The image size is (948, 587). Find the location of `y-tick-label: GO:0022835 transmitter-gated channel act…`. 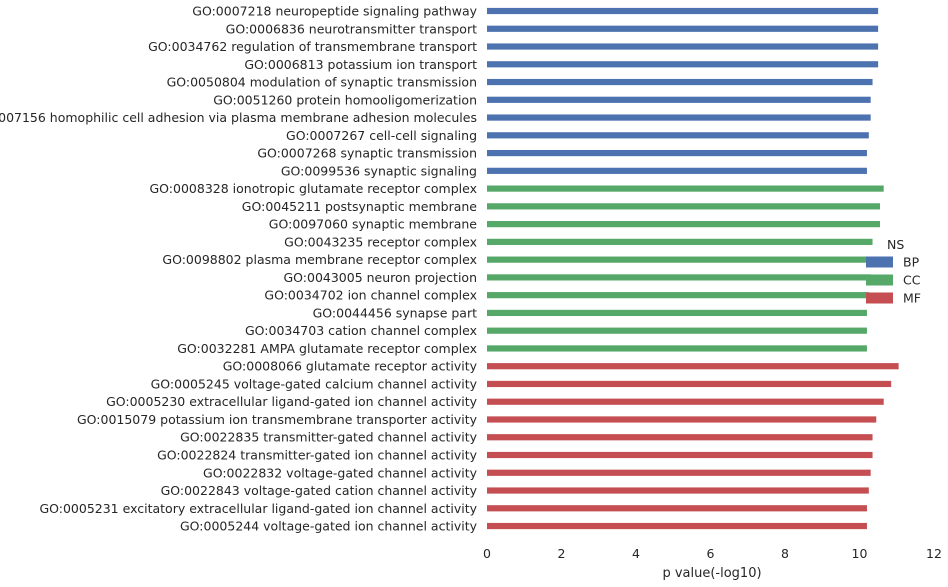

y-tick-label: GO:0022835 transmitter-gated channel act… is located at coordinates (328, 437).